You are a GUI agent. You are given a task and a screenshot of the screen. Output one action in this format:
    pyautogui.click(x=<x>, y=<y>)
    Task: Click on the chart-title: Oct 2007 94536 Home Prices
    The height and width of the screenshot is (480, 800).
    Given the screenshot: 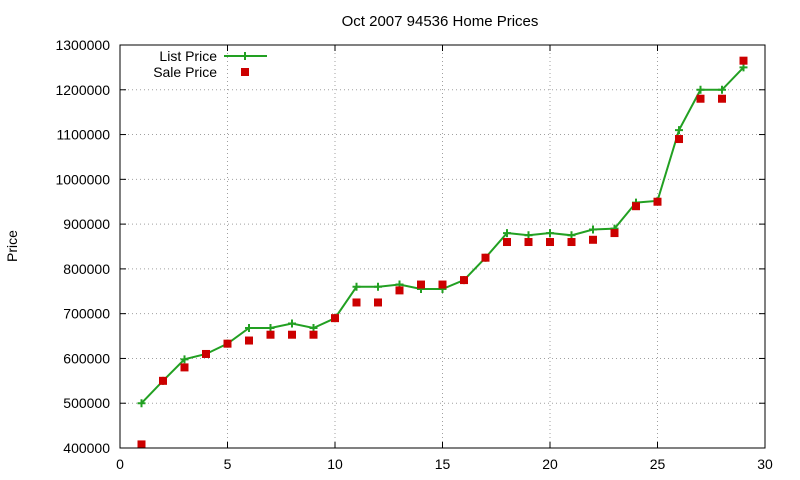 What is the action you would take?
    pyautogui.click(x=440, y=21)
    